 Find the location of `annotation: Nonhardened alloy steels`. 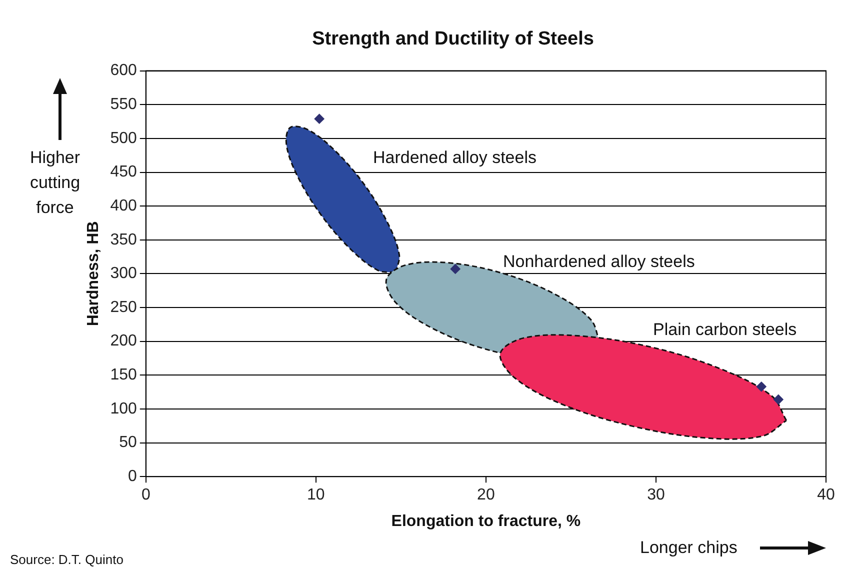

annotation: Nonhardened alloy steels is located at coordinates (599, 262).